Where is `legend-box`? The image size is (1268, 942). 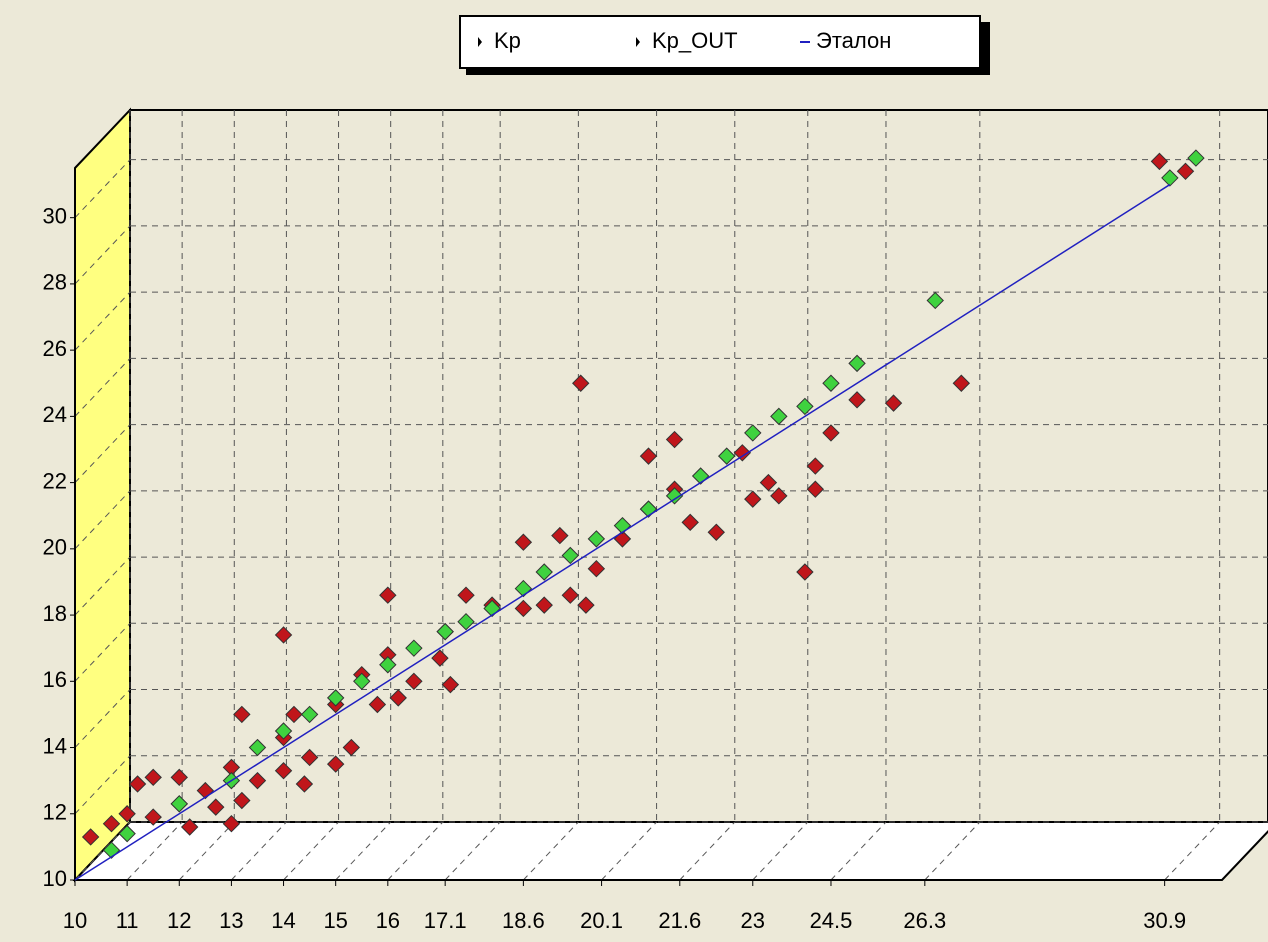
legend-box is located at coordinates (720, 42).